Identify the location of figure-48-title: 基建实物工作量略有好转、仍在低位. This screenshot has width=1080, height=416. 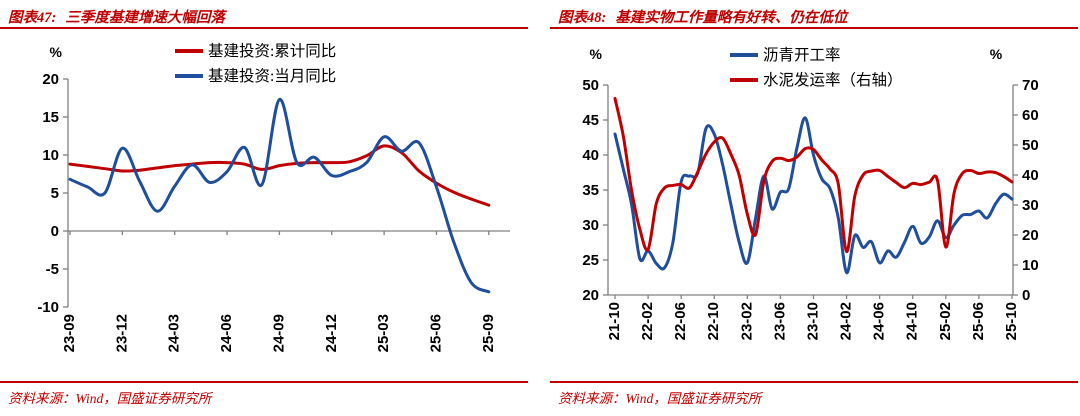
(731, 18).